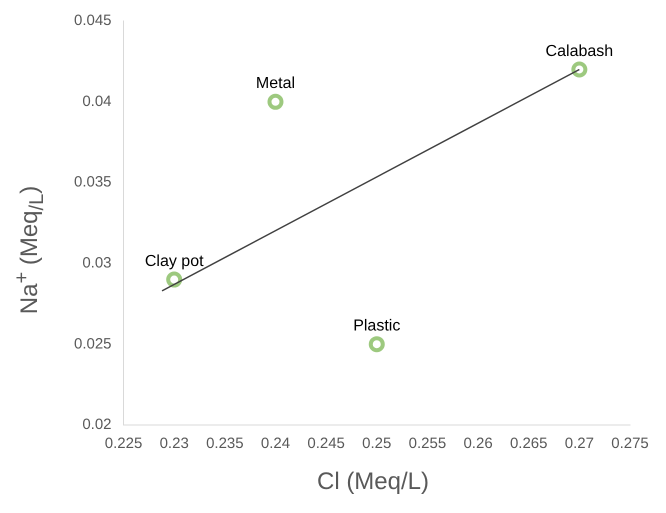 This screenshot has height=513, width=666. I want to click on x-tick-label: 0.25, so click(377, 443).